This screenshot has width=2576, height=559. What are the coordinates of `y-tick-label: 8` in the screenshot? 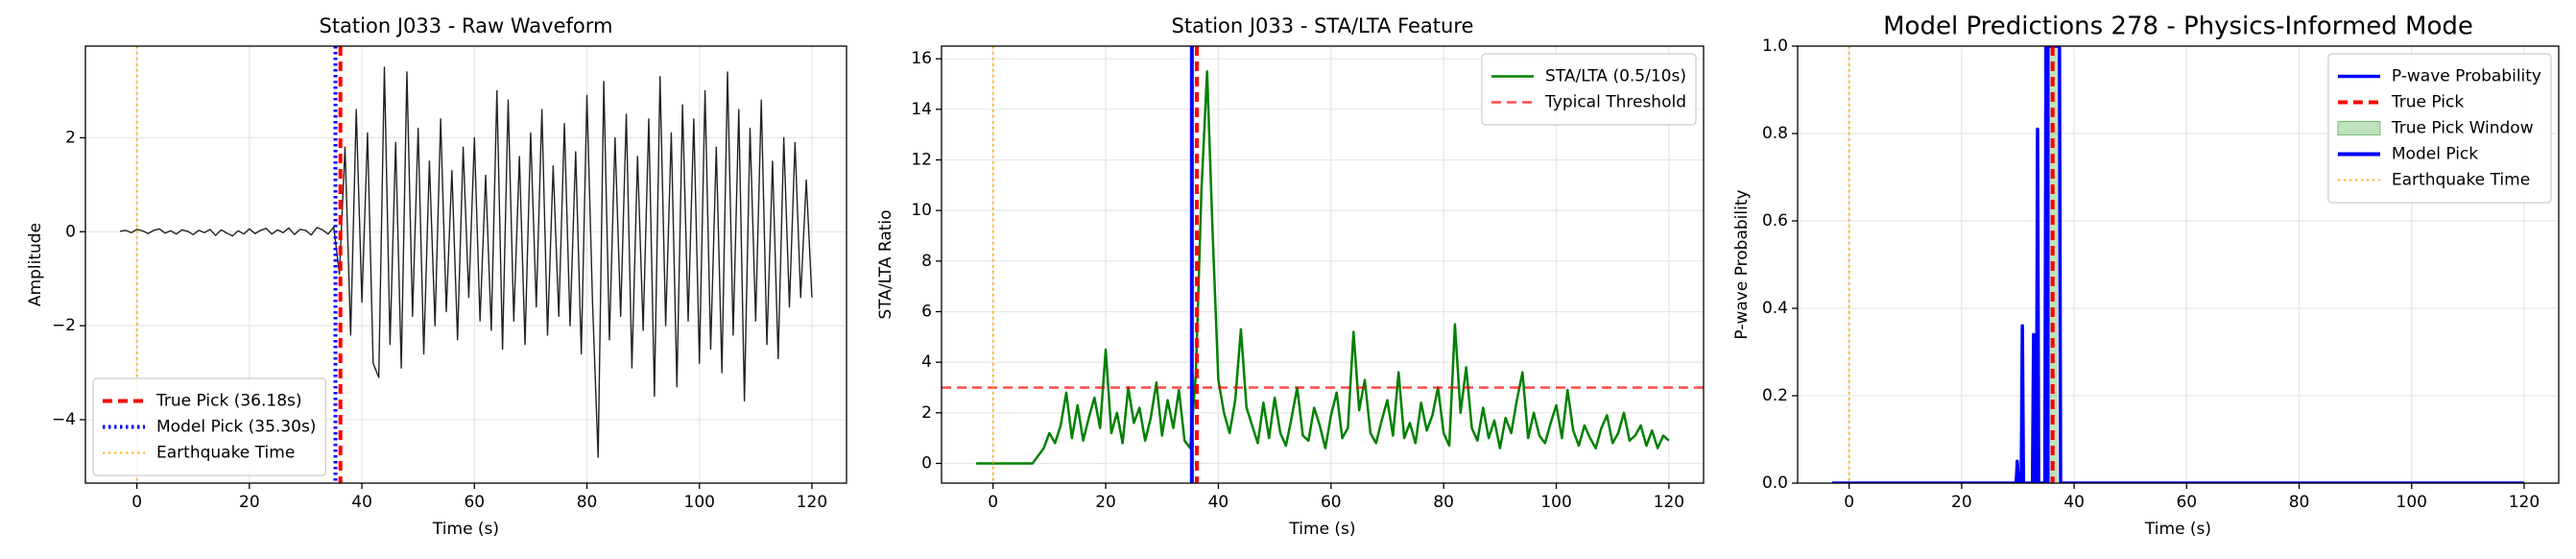 It's located at (926, 261).